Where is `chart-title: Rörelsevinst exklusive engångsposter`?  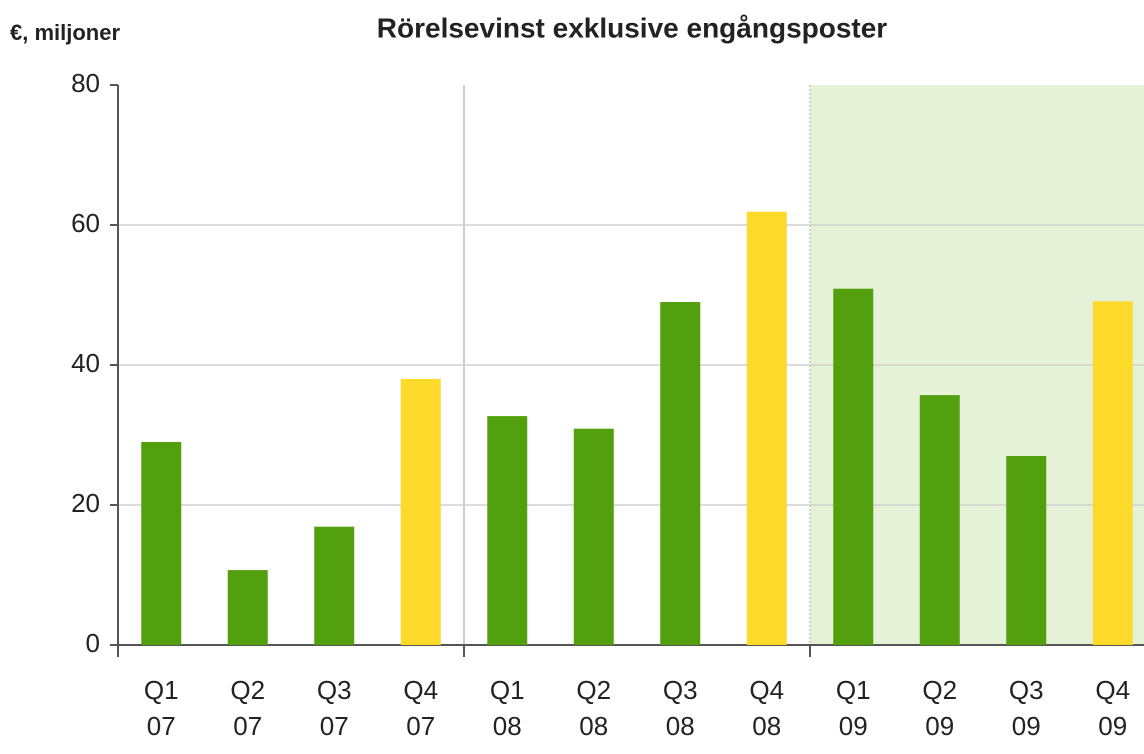
chart-title: Rörelsevinst exklusive engångsposter is located at coordinates (632, 27).